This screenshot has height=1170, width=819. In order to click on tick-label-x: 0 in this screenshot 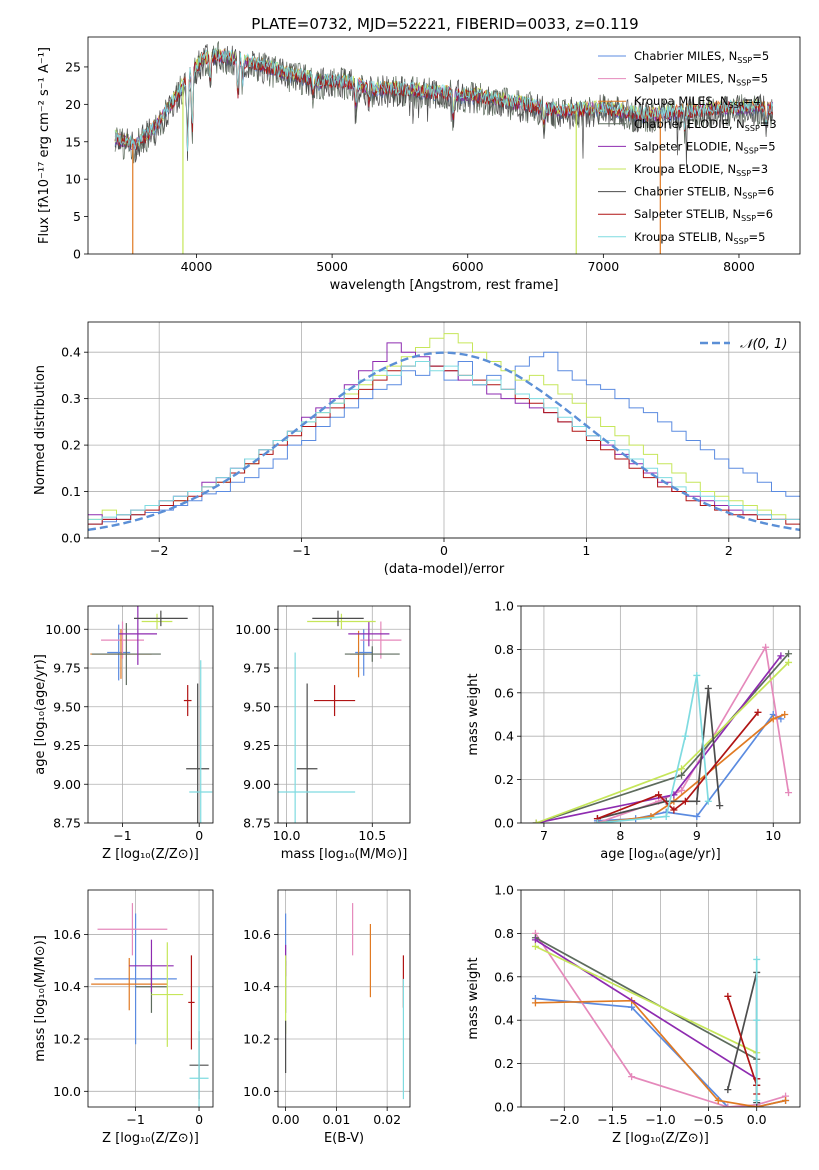, I will do `click(199, 1119)`.